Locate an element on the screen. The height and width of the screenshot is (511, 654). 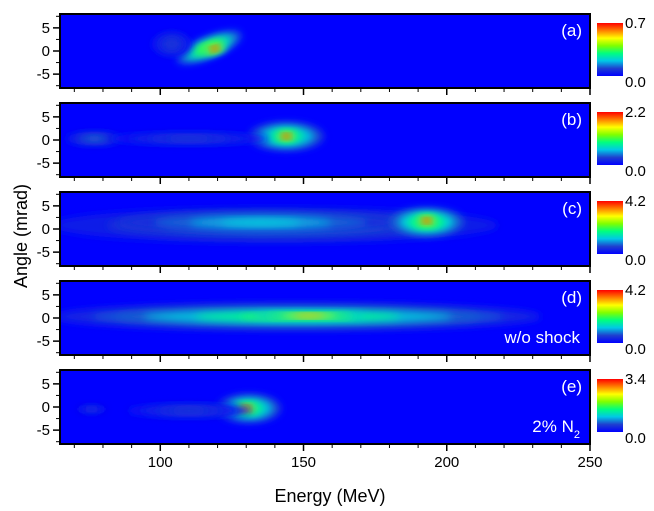
x-axis: 100 150 200 250 is located at coordinates (375, 462).